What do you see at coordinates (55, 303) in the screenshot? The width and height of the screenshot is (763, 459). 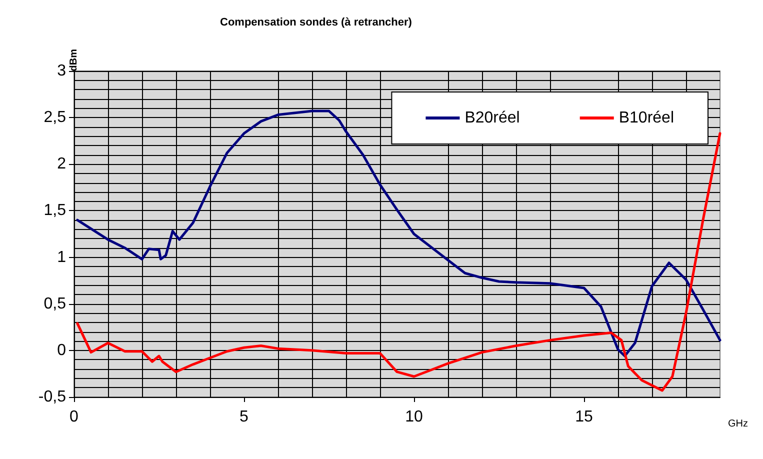 I see `y-tick-label: 0,5` at bounding box center [55, 303].